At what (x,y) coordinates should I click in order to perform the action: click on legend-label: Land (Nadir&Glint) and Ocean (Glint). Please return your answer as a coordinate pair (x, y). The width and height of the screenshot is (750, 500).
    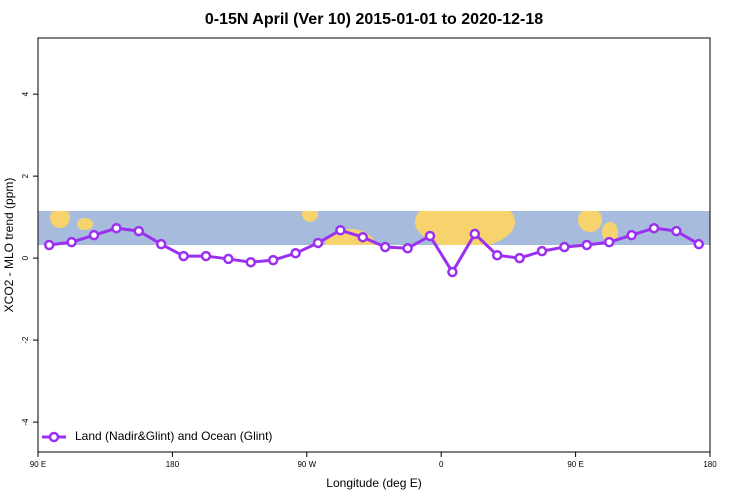
    Looking at the image, I should click on (173, 436).